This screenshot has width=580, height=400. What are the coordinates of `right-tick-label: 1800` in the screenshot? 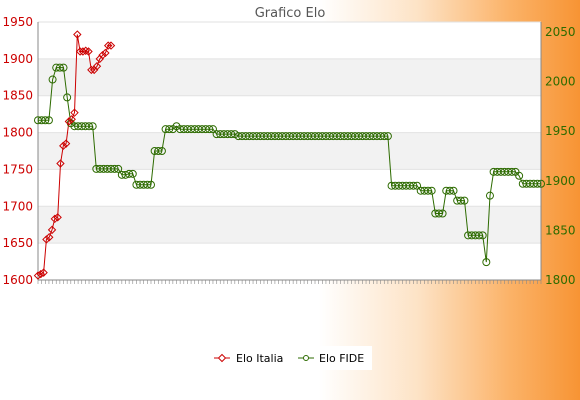 It's located at (560, 280).